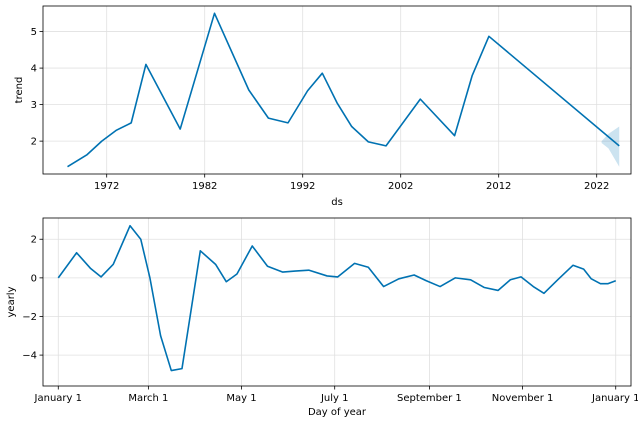 The width and height of the screenshot is (638, 424). I want to click on x-tick-label: 2012, so click(498, 186).